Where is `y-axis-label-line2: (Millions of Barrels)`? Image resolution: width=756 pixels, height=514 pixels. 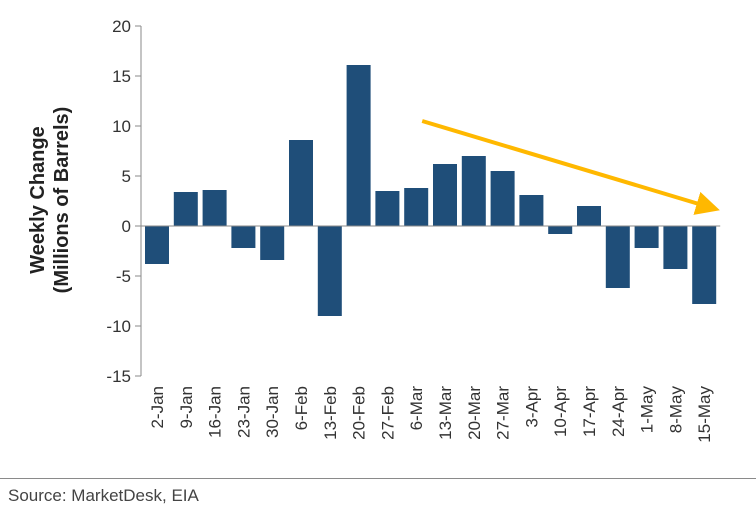
y-axis-label-line2: (Millions of Barrels) is located at coordinates (62, 200).